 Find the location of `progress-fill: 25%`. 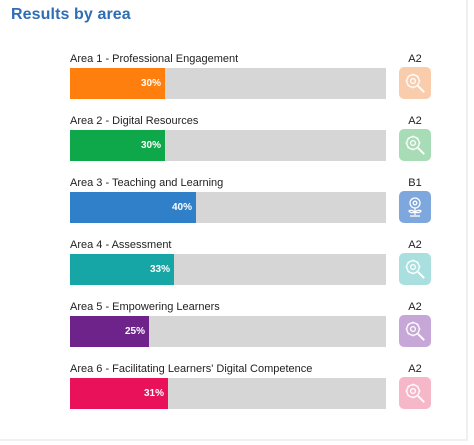

progress-fill: 25% is located at coordinates (109, 331).